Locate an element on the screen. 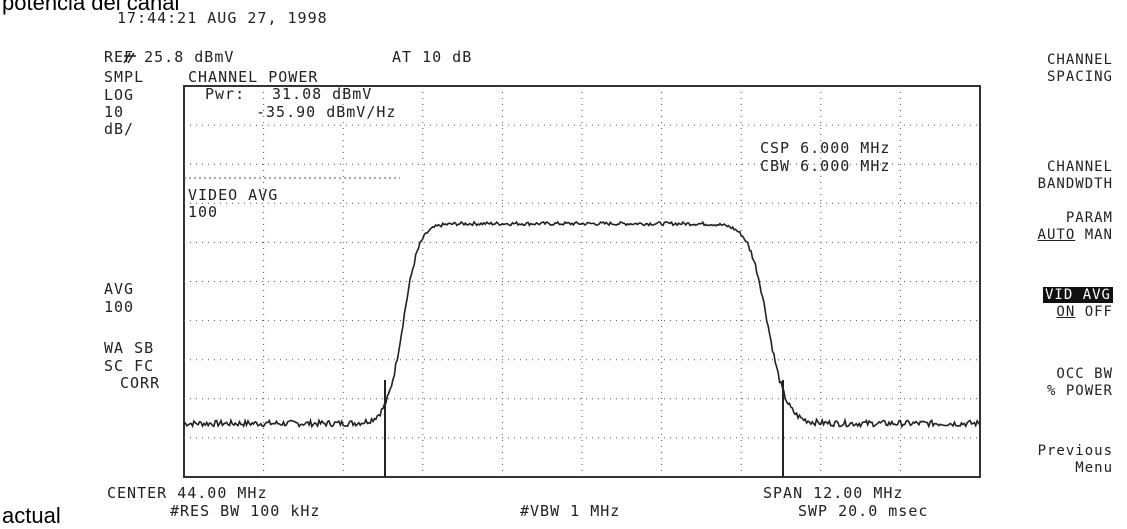  video-avg-label: VIDEO AVG is located at coordinates (233, 195).